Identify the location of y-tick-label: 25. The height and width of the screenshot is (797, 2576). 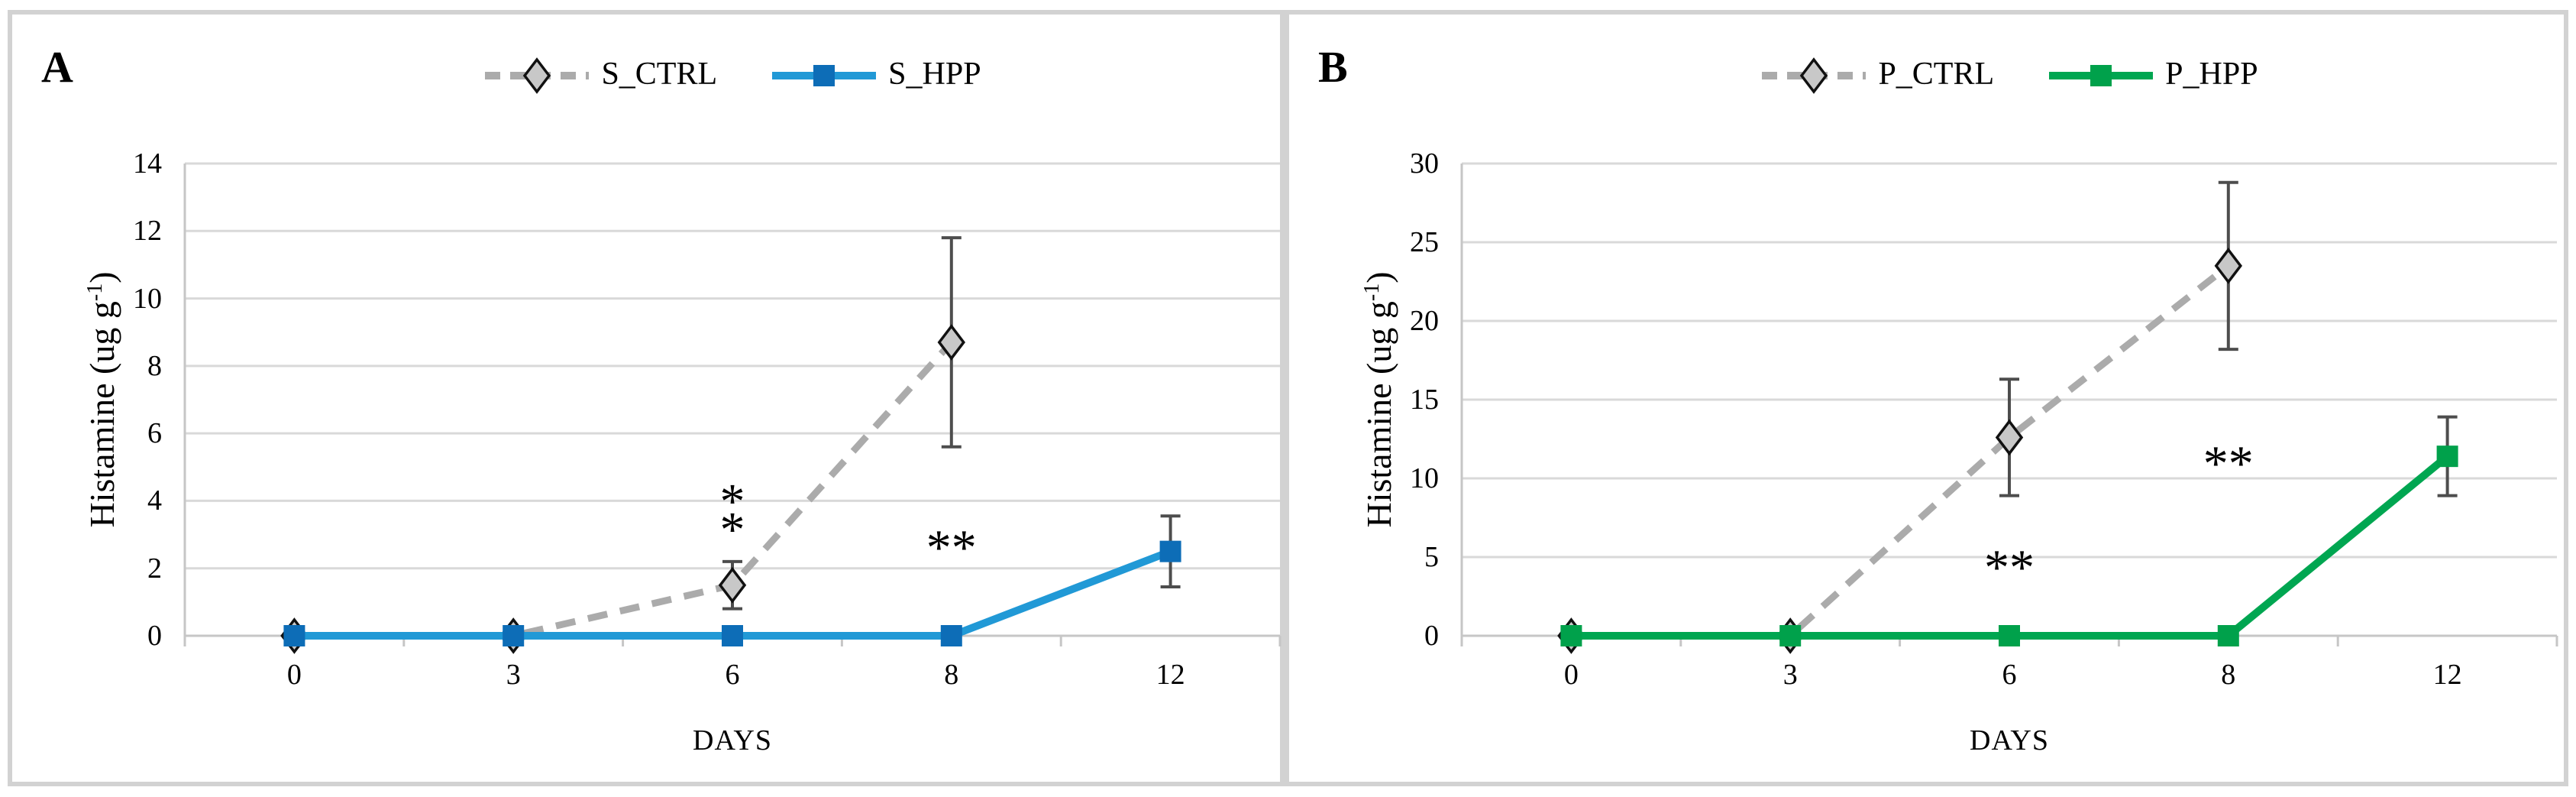
(1424, 242).